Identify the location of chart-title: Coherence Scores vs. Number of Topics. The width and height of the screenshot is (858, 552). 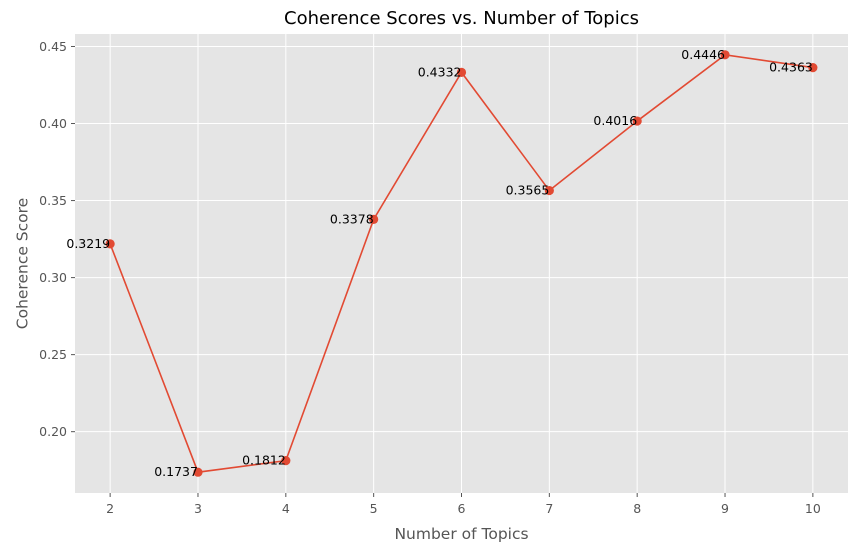
(461, 18).